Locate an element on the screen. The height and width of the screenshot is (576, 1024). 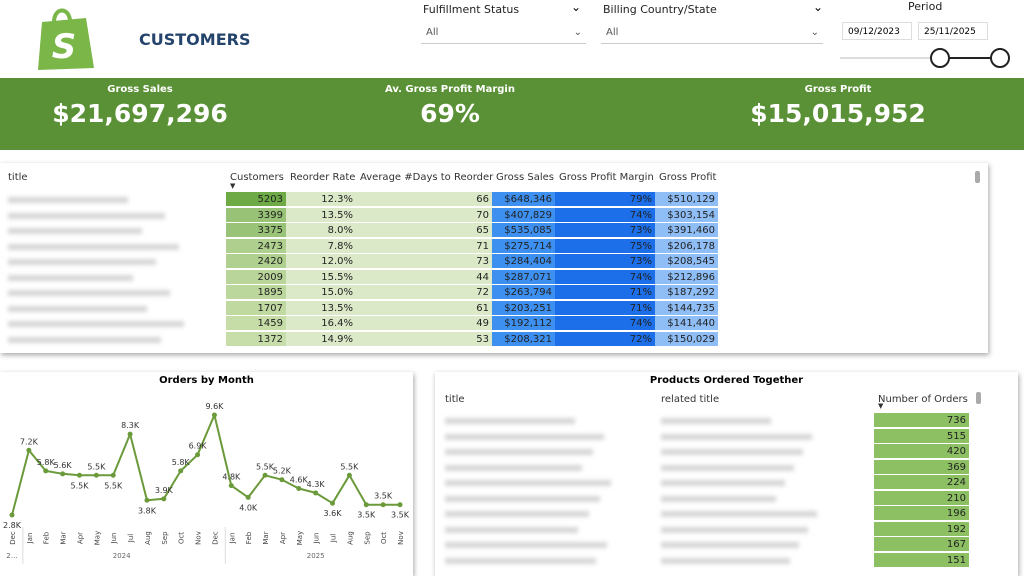
kpi-label: Gross Sales is located at coordinates (140, 89).